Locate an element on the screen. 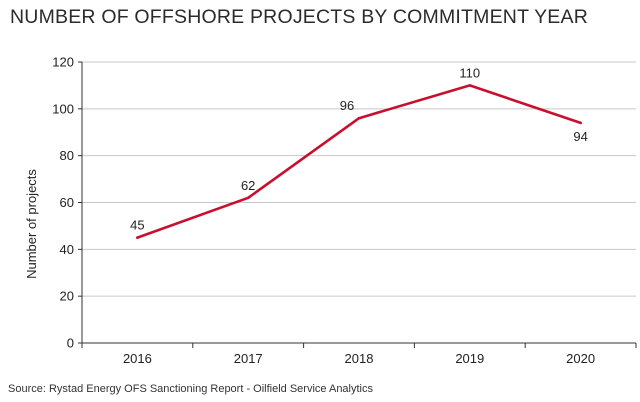  x-tick-label: 2018 is located at coordinates (359, 358).